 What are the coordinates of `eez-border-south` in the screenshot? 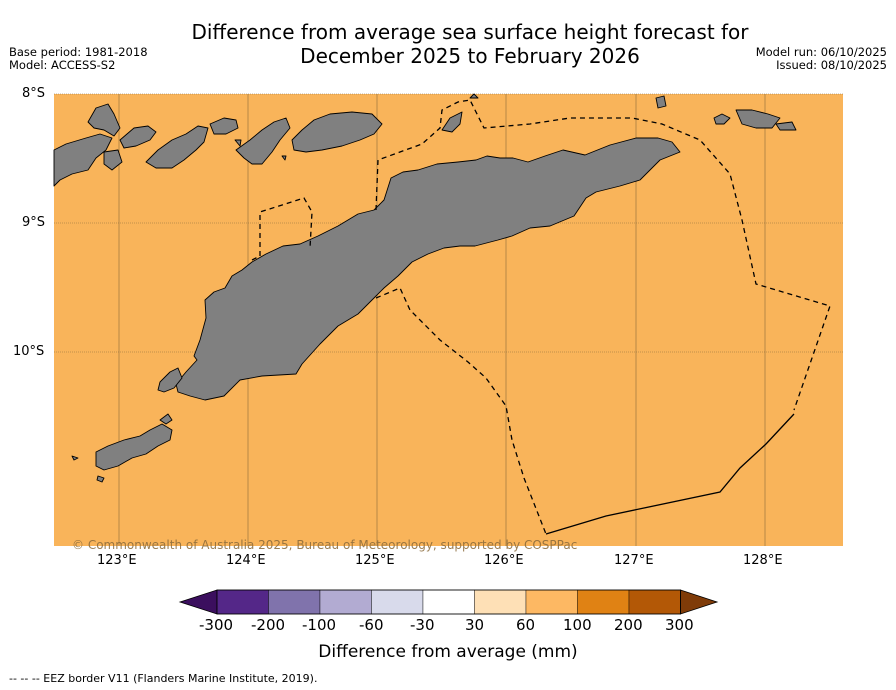 It's located at (461, 411).